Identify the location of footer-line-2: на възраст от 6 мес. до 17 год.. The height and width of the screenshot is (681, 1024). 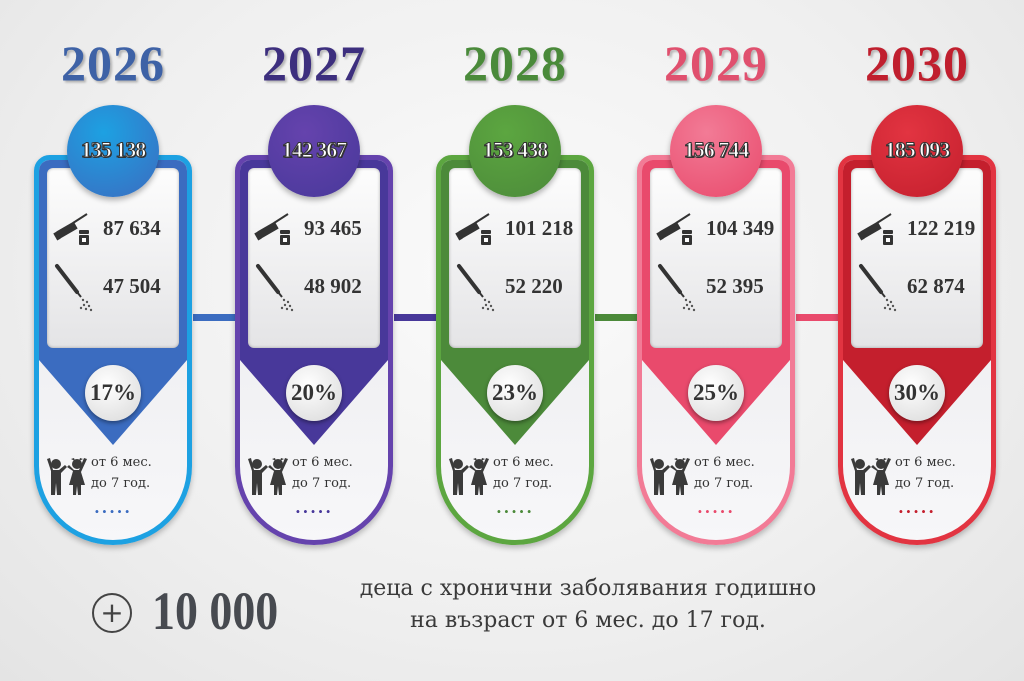
(588, 620).